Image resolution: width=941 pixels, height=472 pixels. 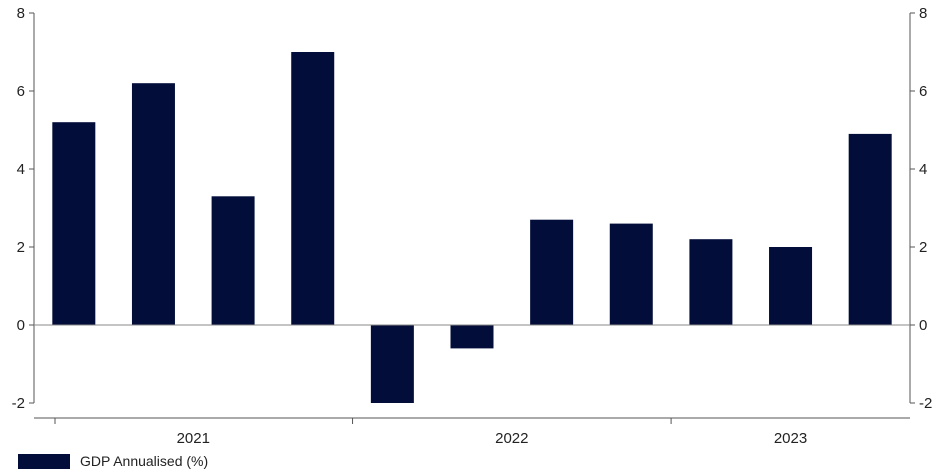 What do you see at coordinates (790, 438) in the screenshot?
I see `x-tick-label: 2023` at bounding box center [790, 438].